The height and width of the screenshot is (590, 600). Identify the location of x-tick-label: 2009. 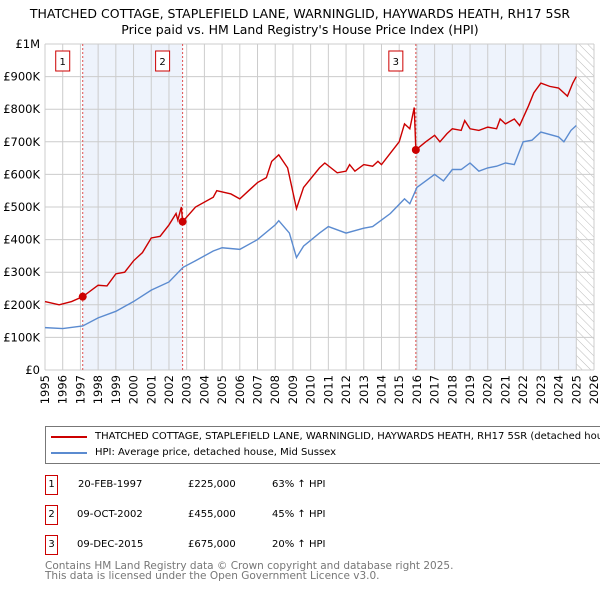
(293, 389).